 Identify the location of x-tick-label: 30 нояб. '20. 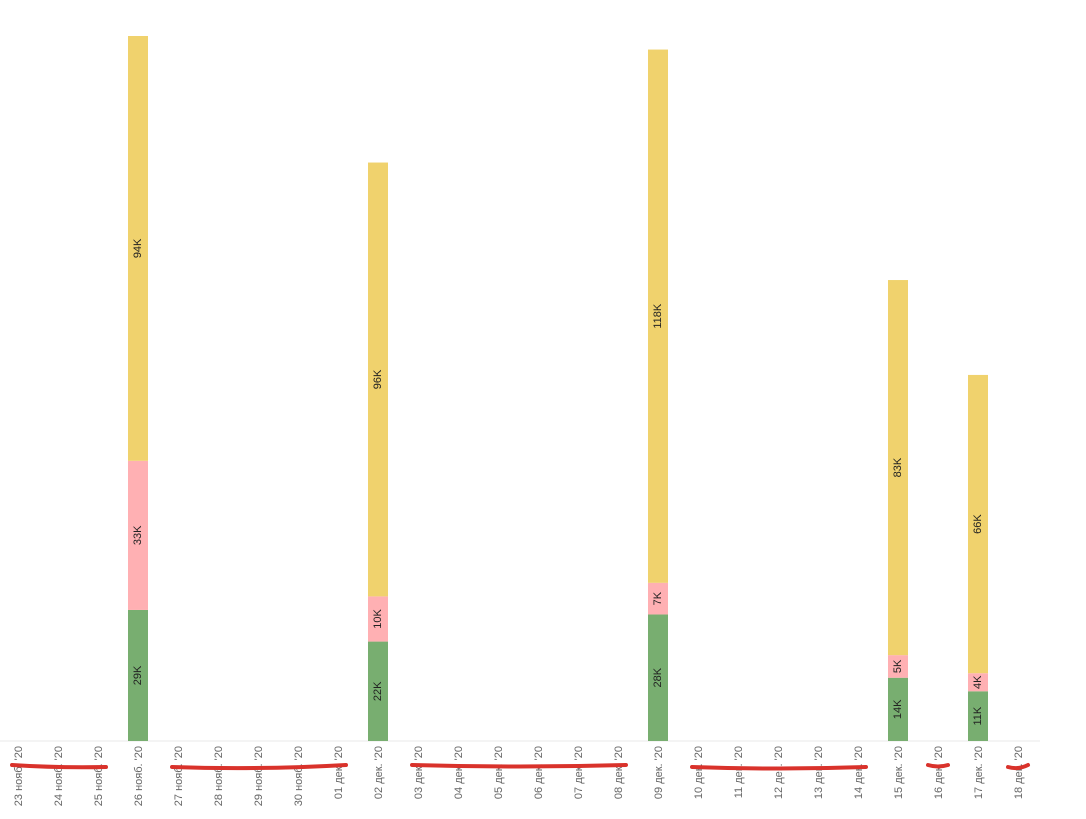
(299, 776).